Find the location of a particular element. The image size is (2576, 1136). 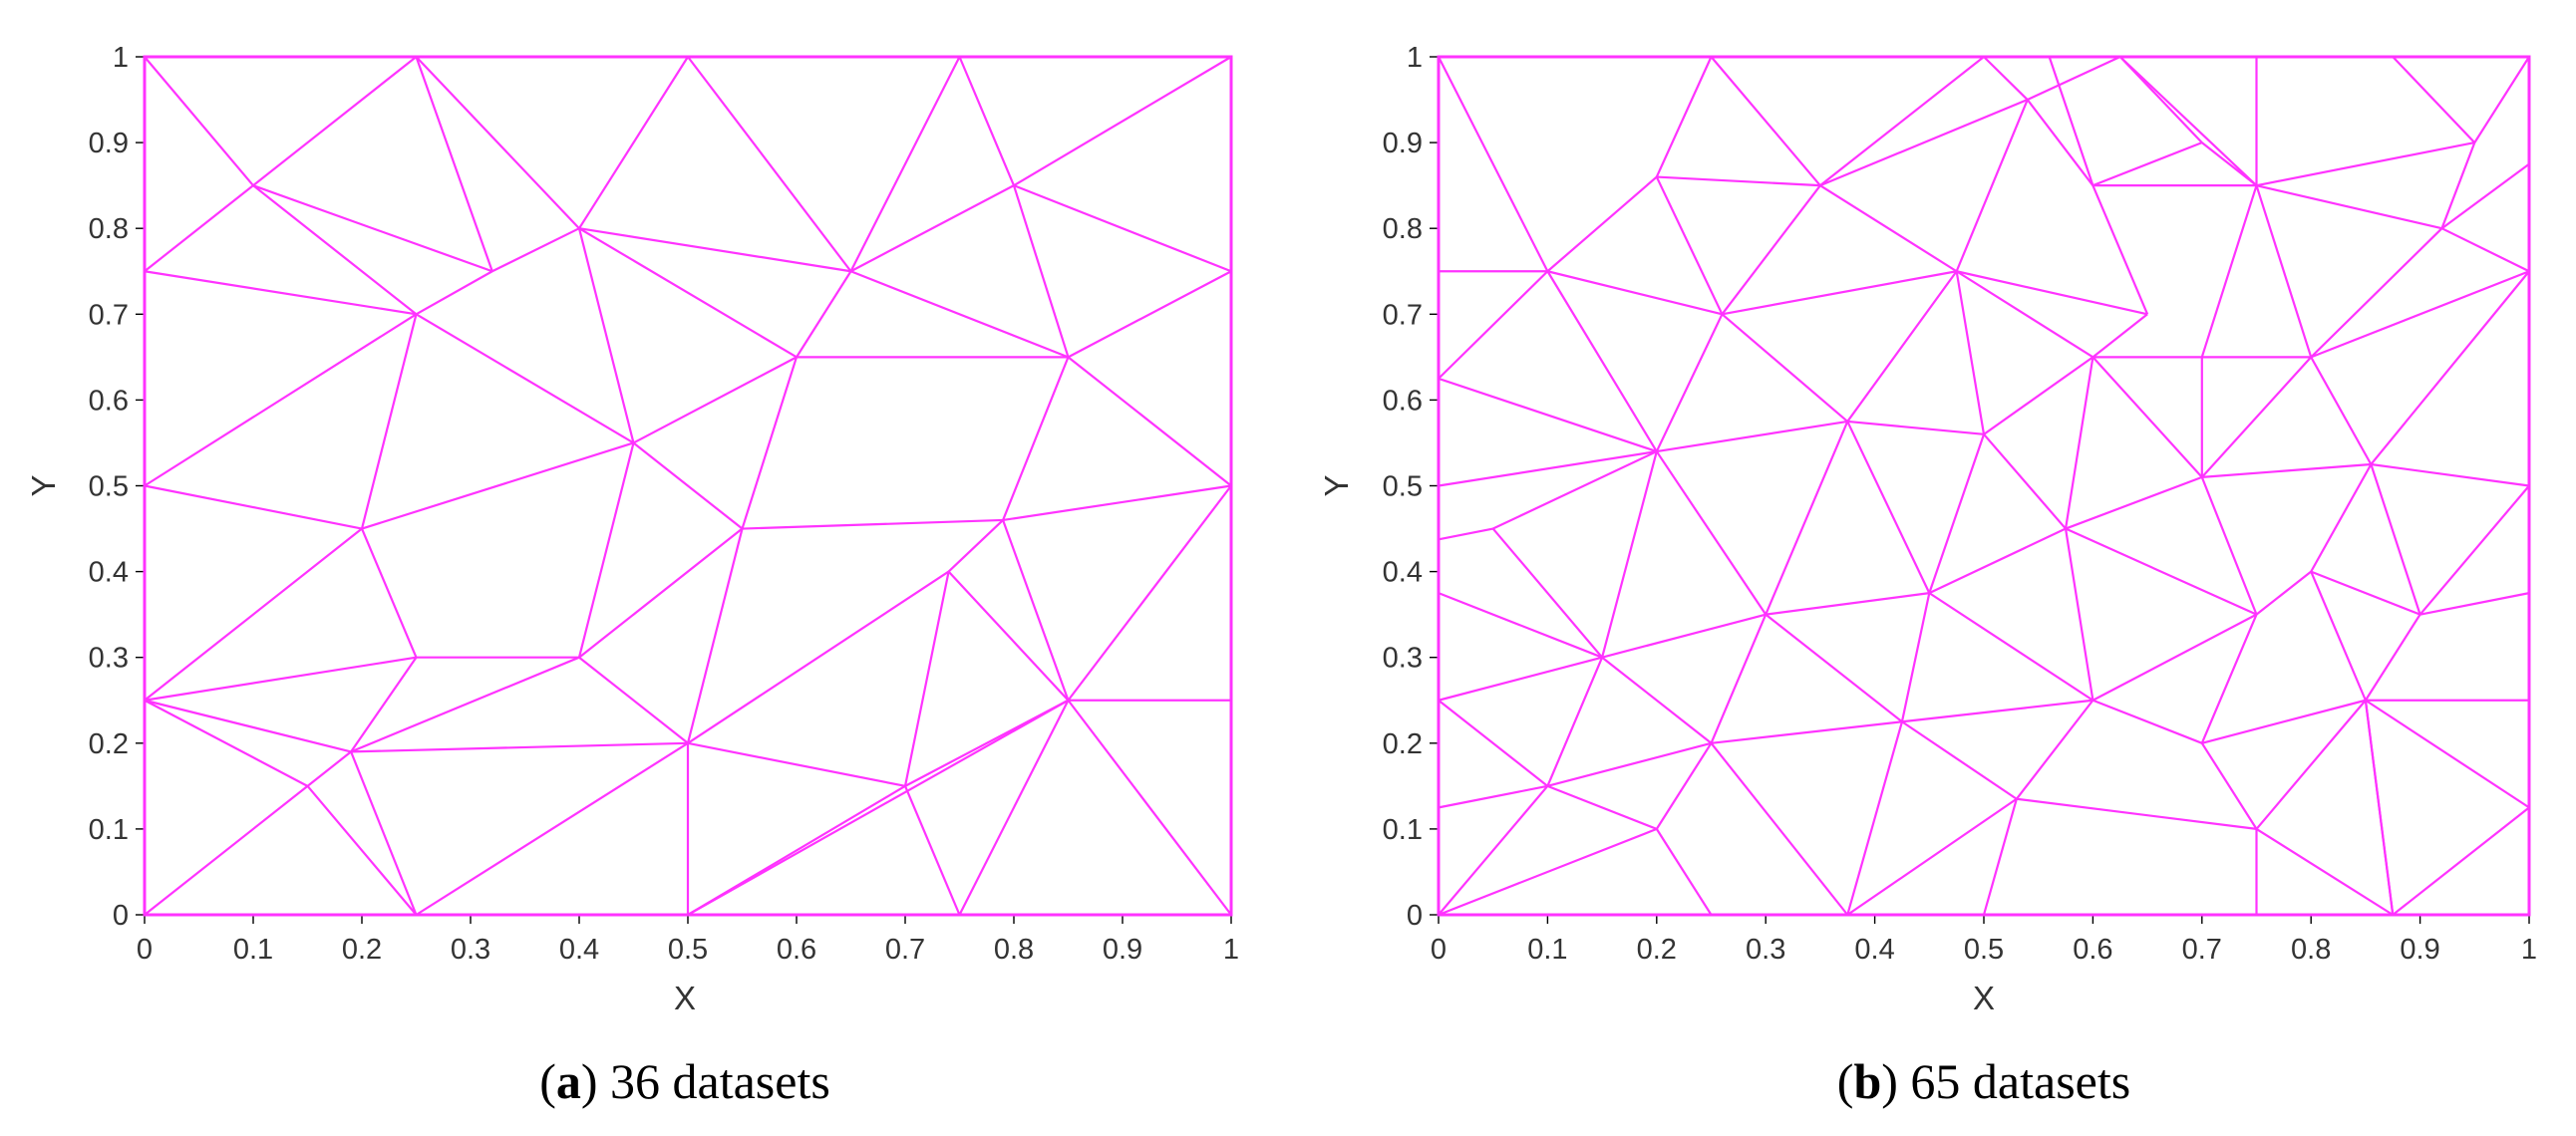

x-tick-label: 0.8 is located at coordinates (1014, 950).